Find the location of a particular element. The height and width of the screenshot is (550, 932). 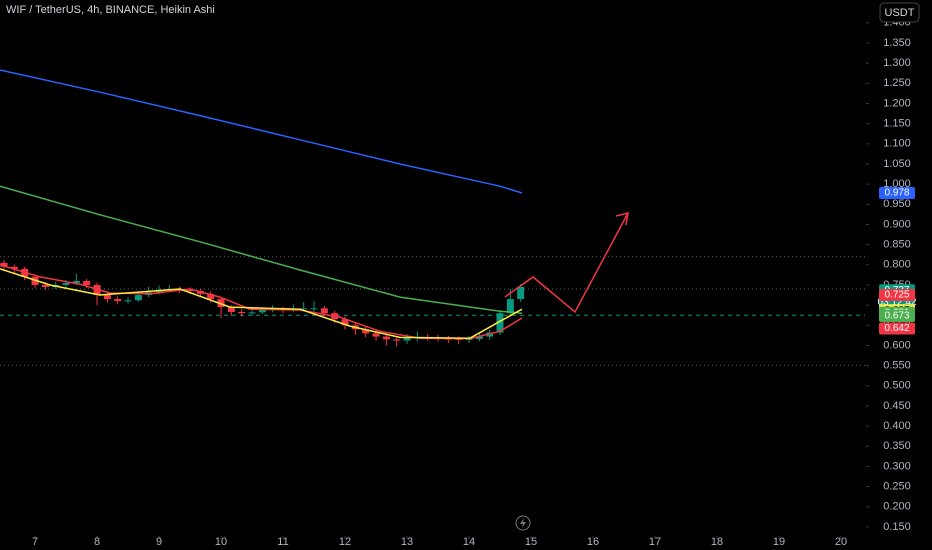

projection-arrow is located at coordinates (566, 263).